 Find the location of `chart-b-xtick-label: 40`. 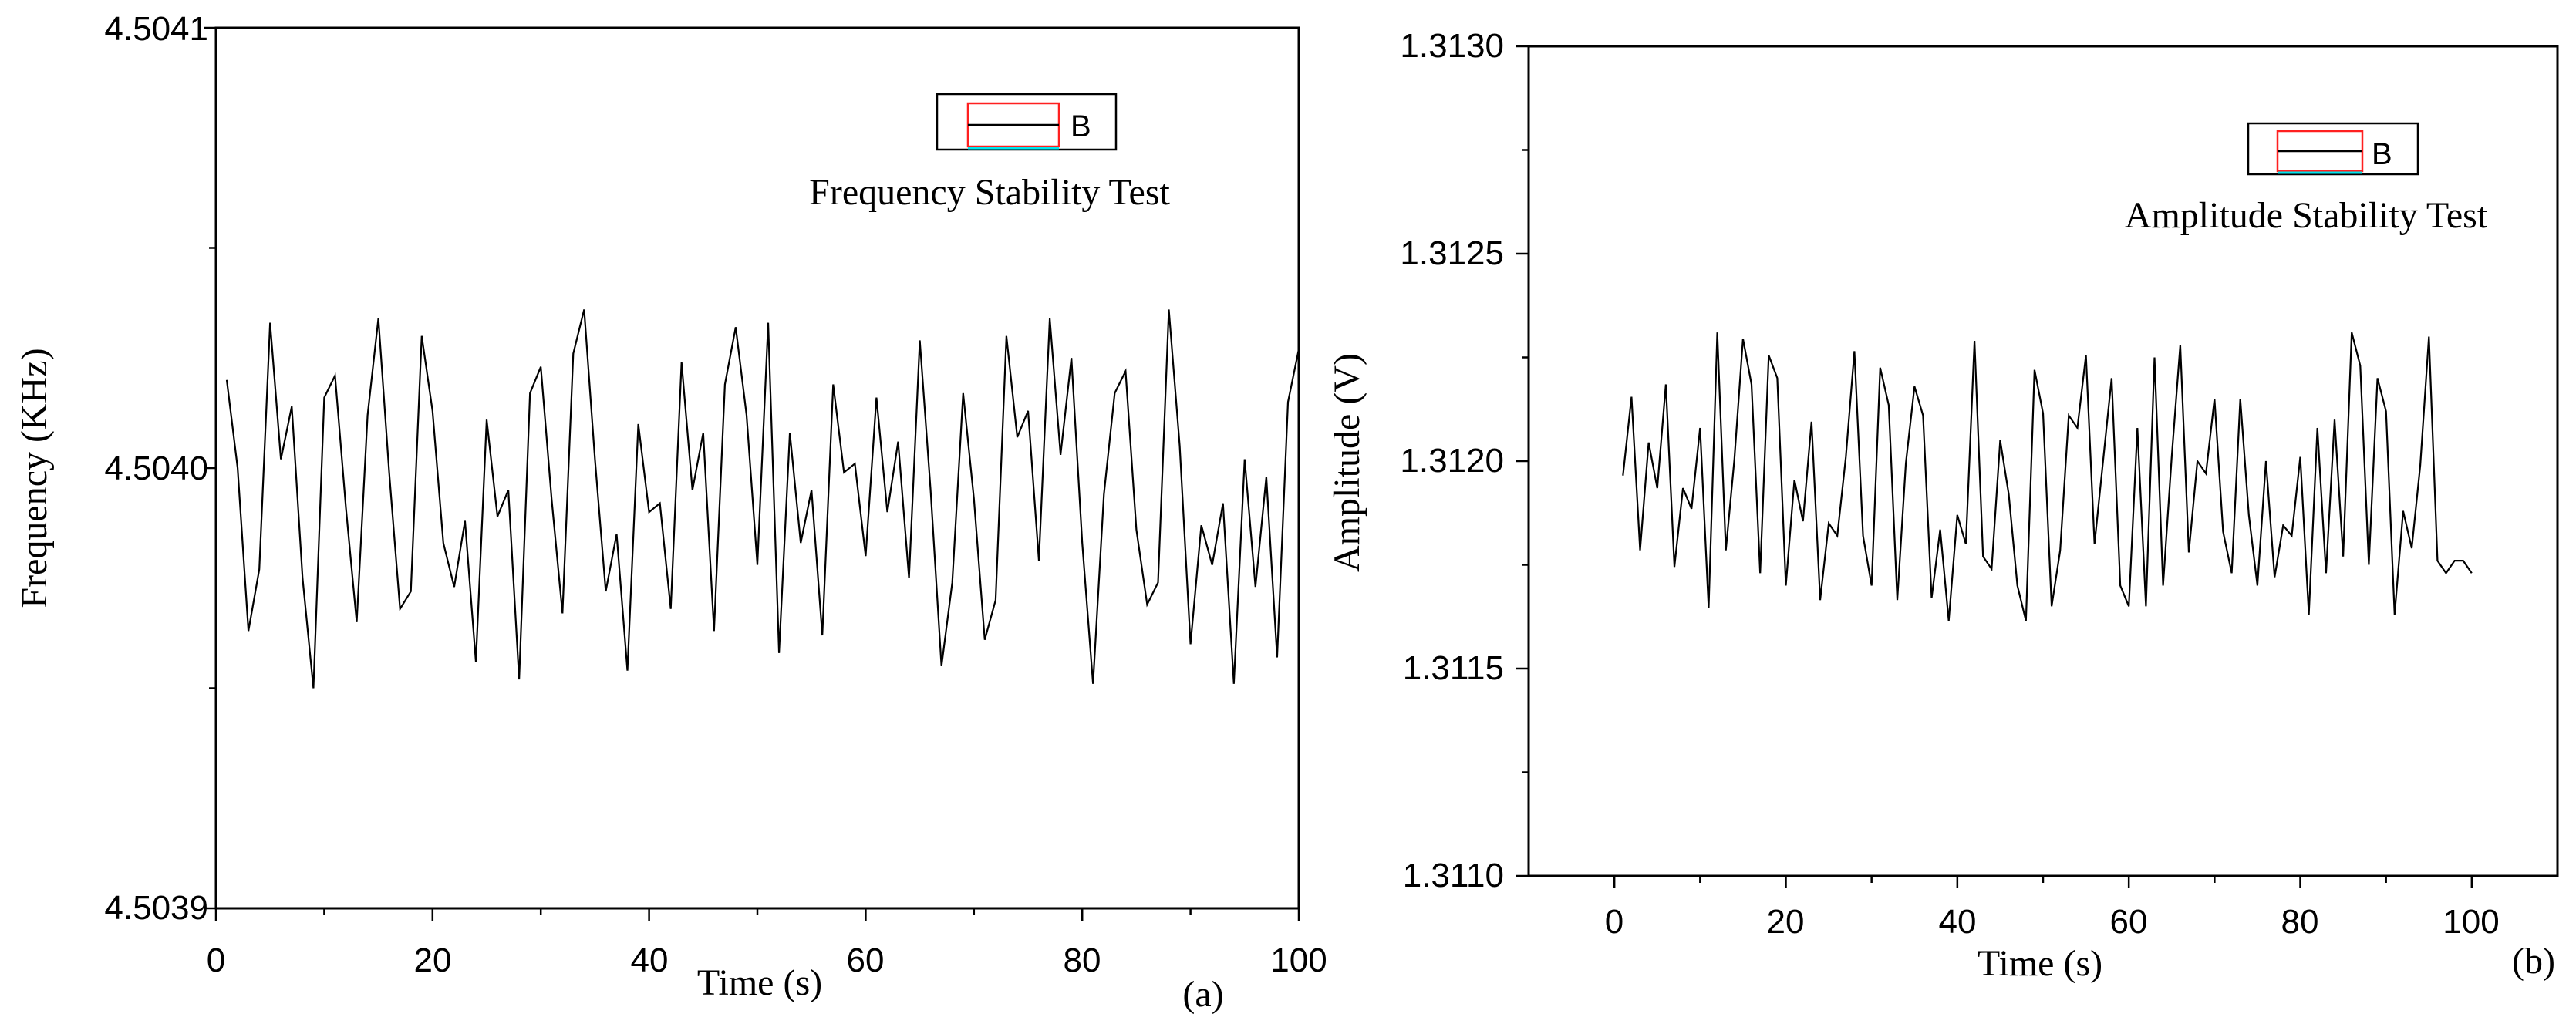

chart-b-xtick-label: 40 is located at coordinates (1958, 922).